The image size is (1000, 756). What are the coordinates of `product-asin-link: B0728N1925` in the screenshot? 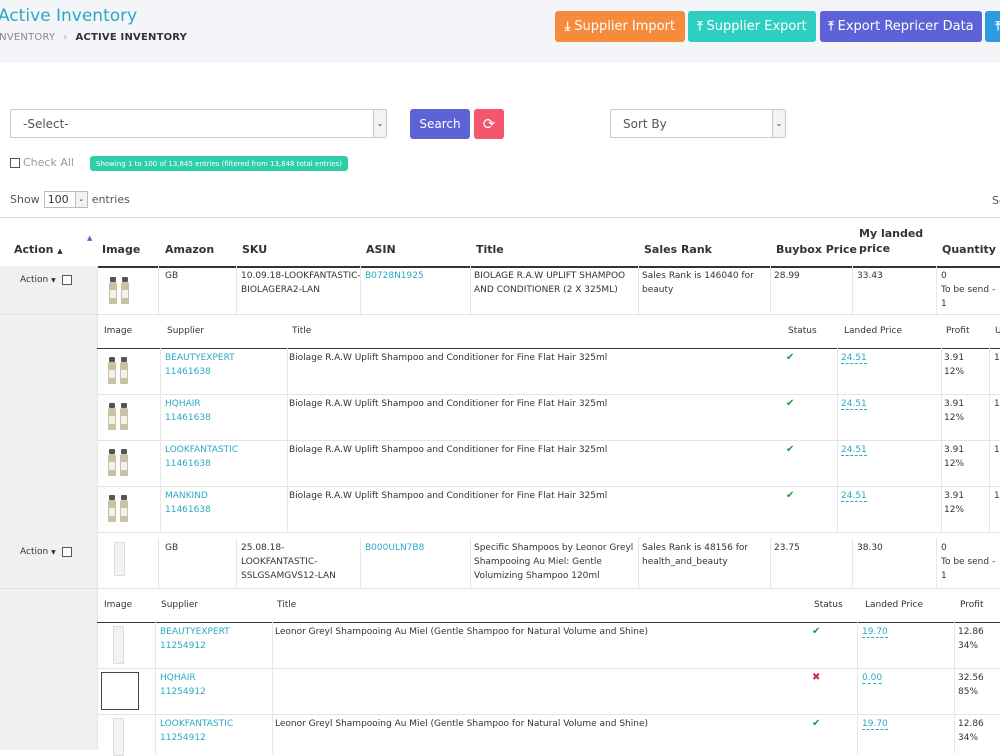 It's located at (394, 276).